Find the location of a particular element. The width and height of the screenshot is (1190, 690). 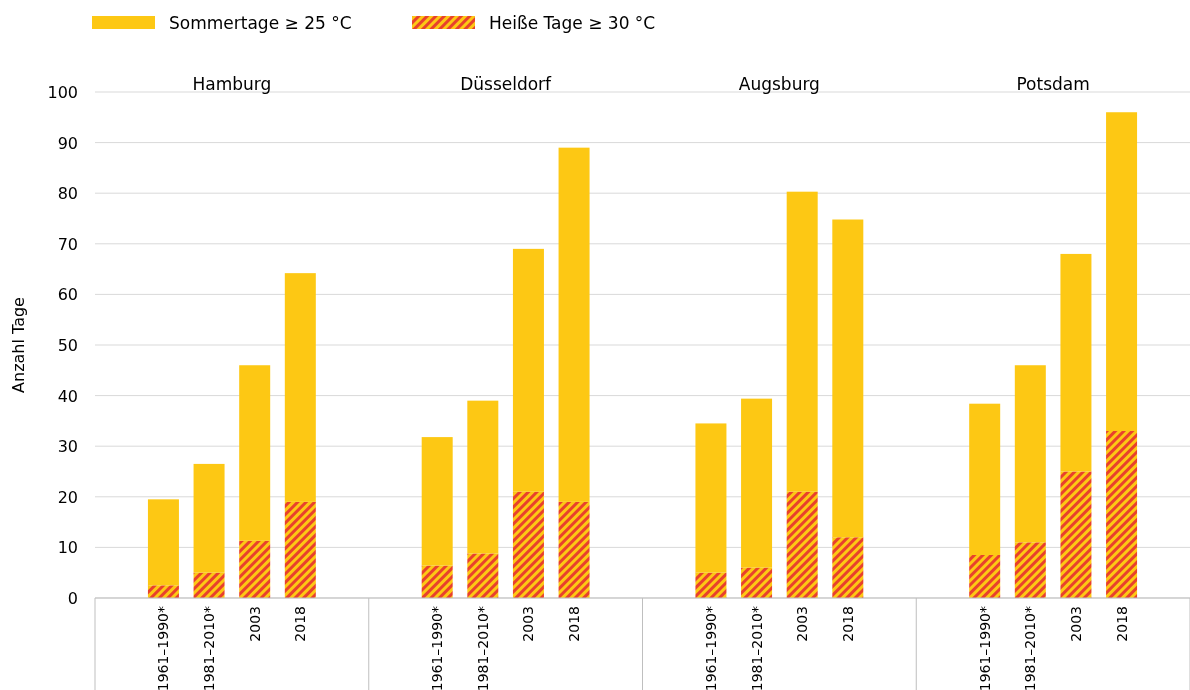

y-tick-label: 70 is located at coordinates (67, 244).